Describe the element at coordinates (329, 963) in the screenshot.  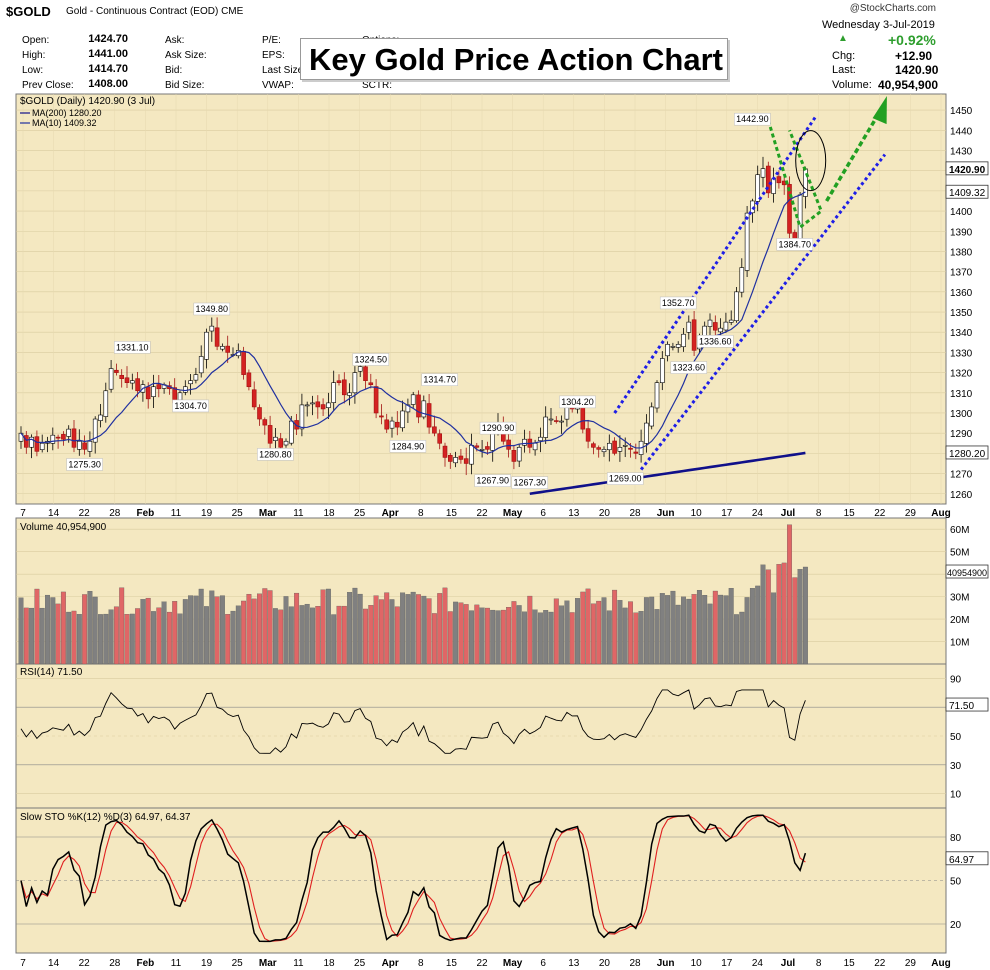
I see `x-tick-label: 18` at that location.